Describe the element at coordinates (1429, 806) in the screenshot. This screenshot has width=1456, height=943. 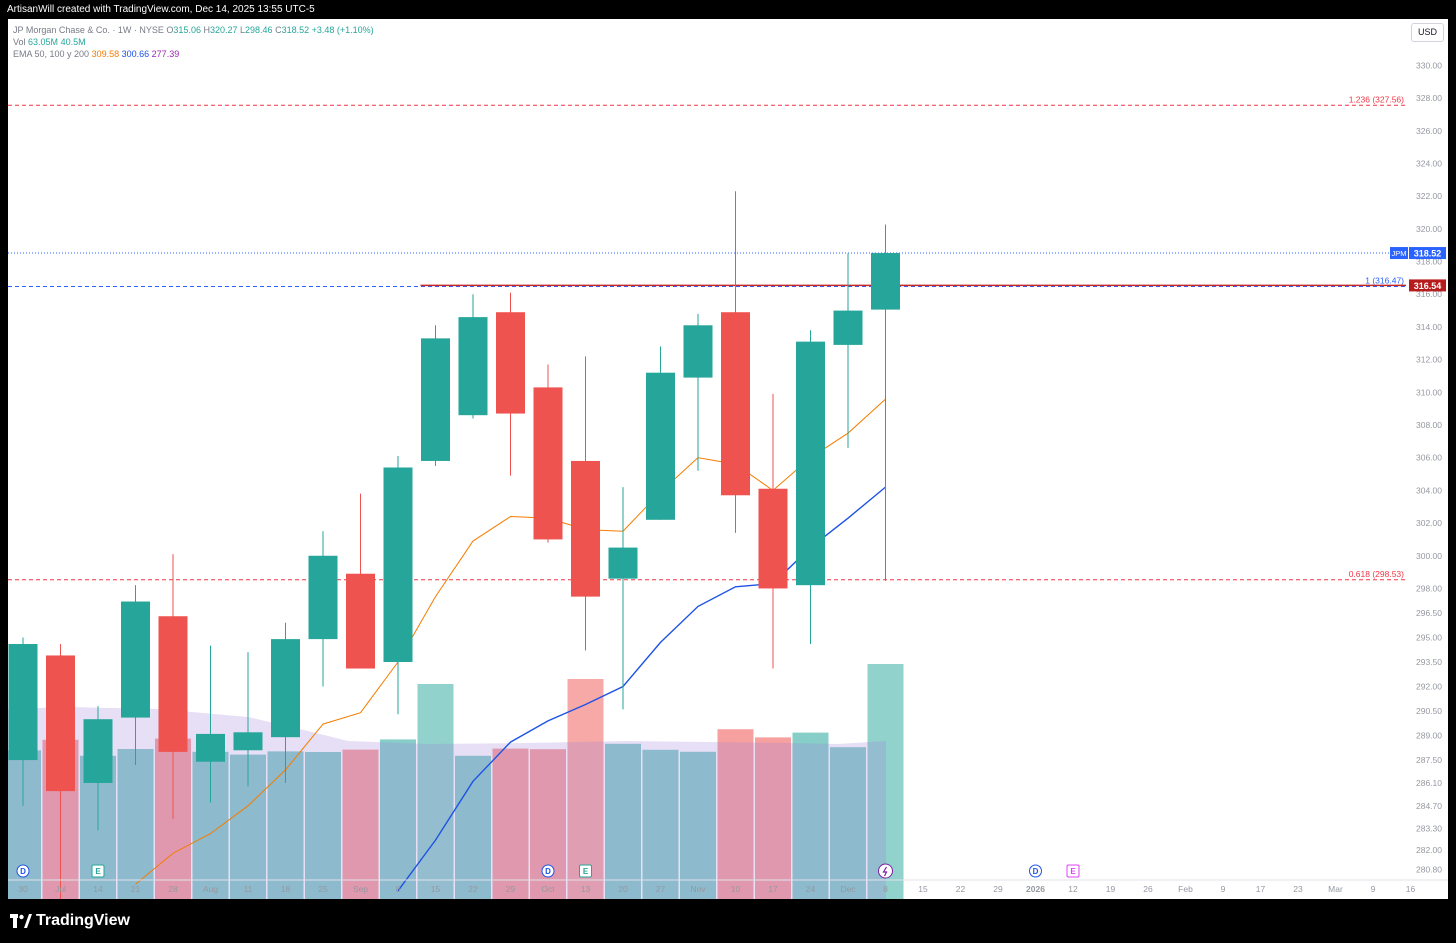
I see `price-tick-label: 284.70` at that location.